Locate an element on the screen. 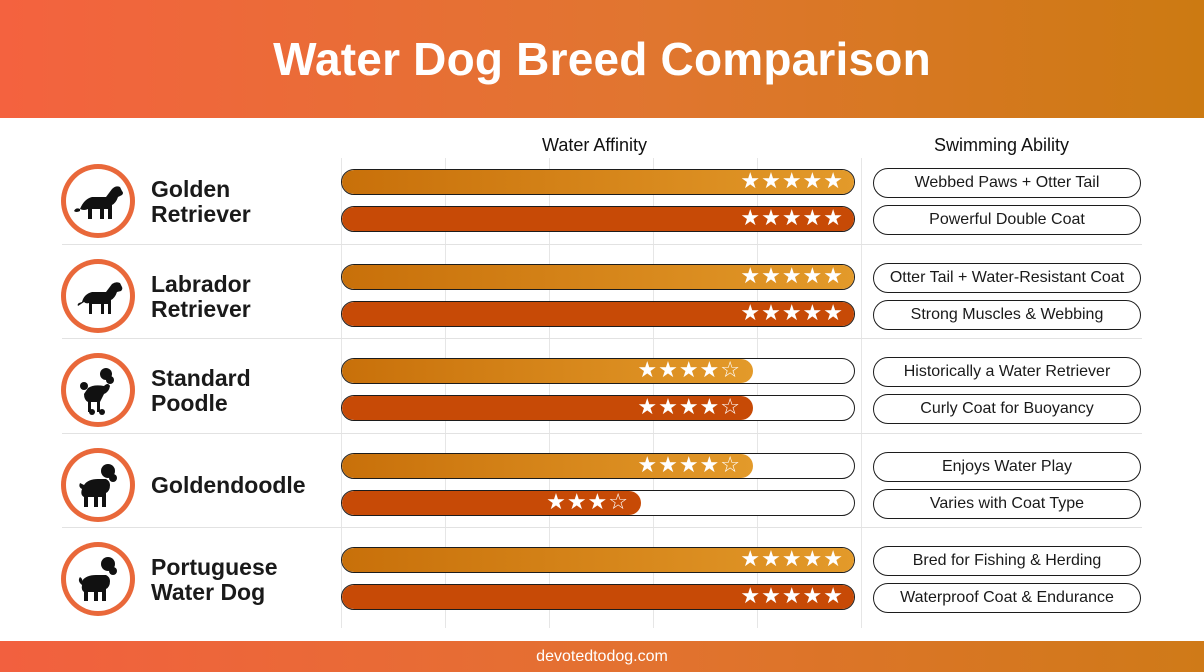 The width and height of the screenshot is (1204, 672). page-title: Water Dog Breed Comparison is located at coordinates (602, 59).